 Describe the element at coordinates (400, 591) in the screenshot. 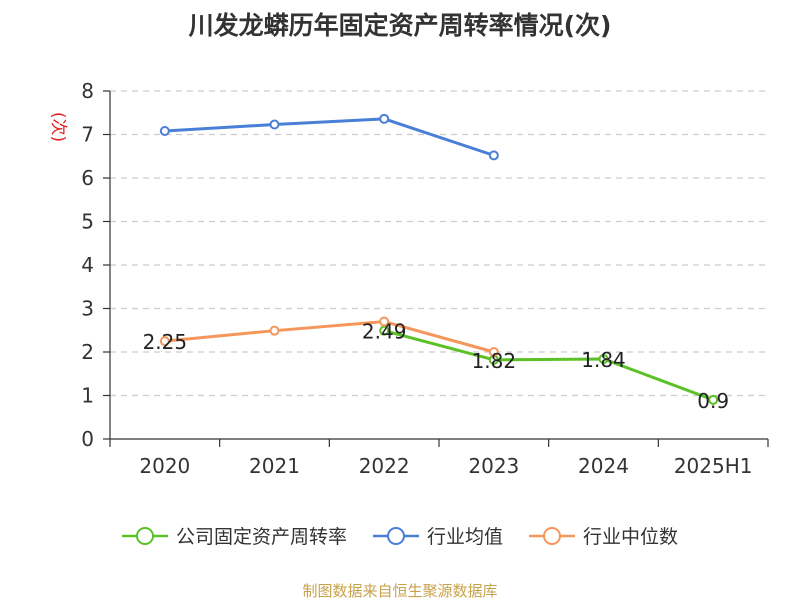

I see `source-note: 制图数据来自恒生聚源数据库` at that location.